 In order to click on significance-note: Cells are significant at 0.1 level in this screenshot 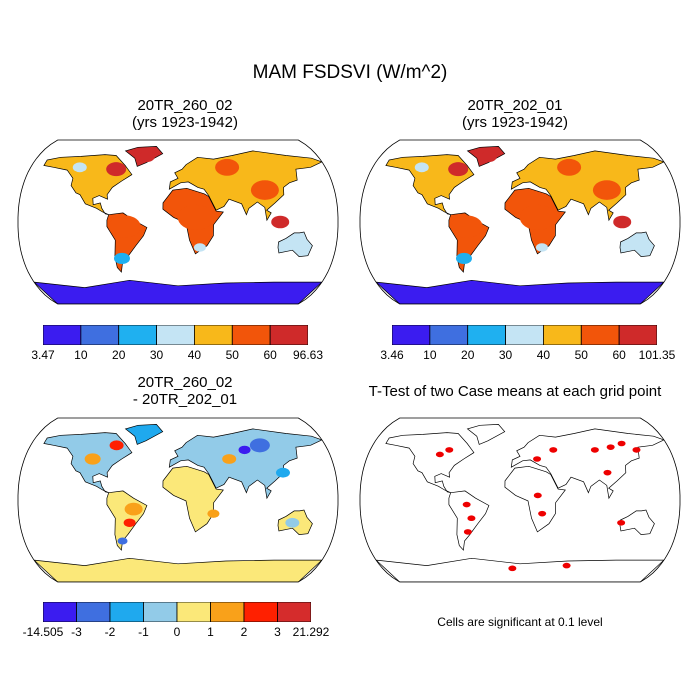, I will do `click(520, 622)`.